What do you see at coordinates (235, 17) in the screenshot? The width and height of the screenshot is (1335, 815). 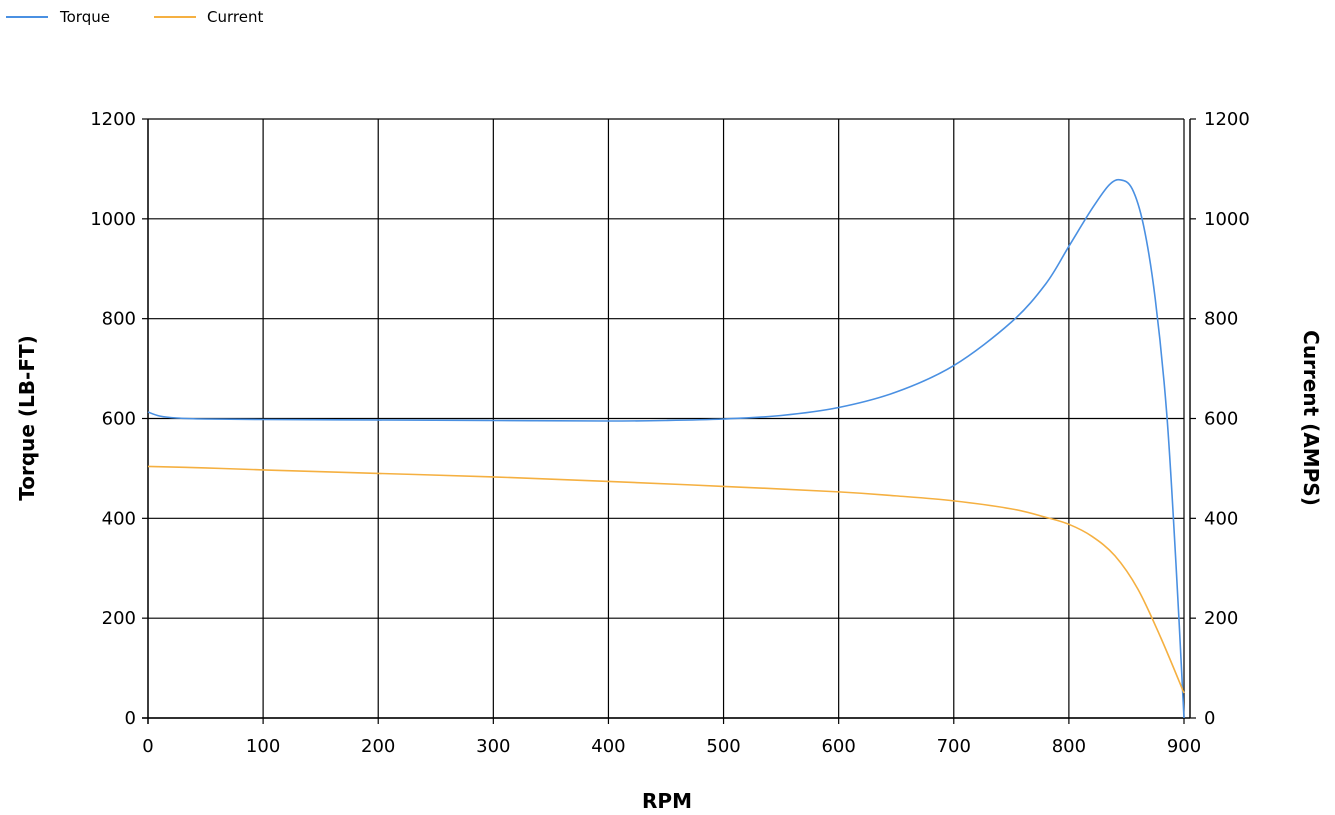 I see `legend-label-current: Current` at bounding box center [235, 17].